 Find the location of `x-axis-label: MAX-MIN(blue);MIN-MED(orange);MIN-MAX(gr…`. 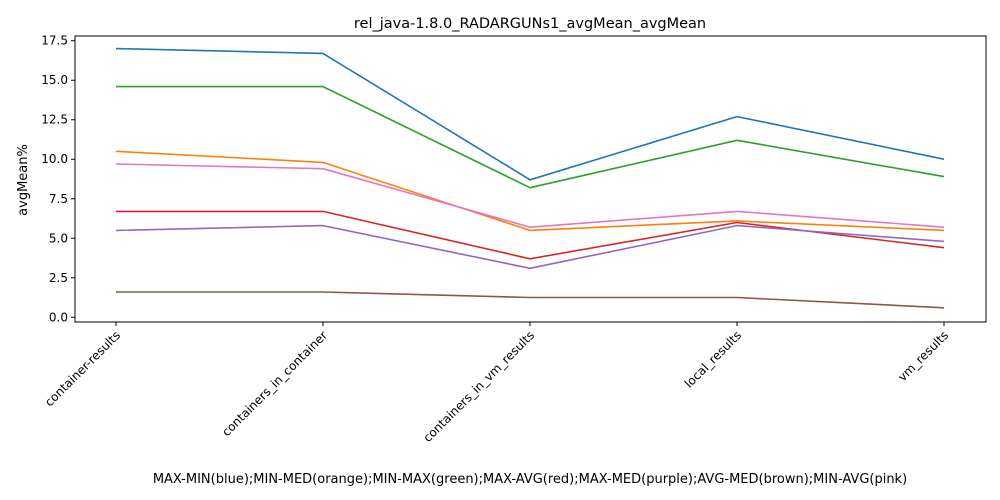

x-axis-label: MAX-MIN(blue);MIN-MED(orange);MIN-MAX(gr… is located at coordinates (530, 479).